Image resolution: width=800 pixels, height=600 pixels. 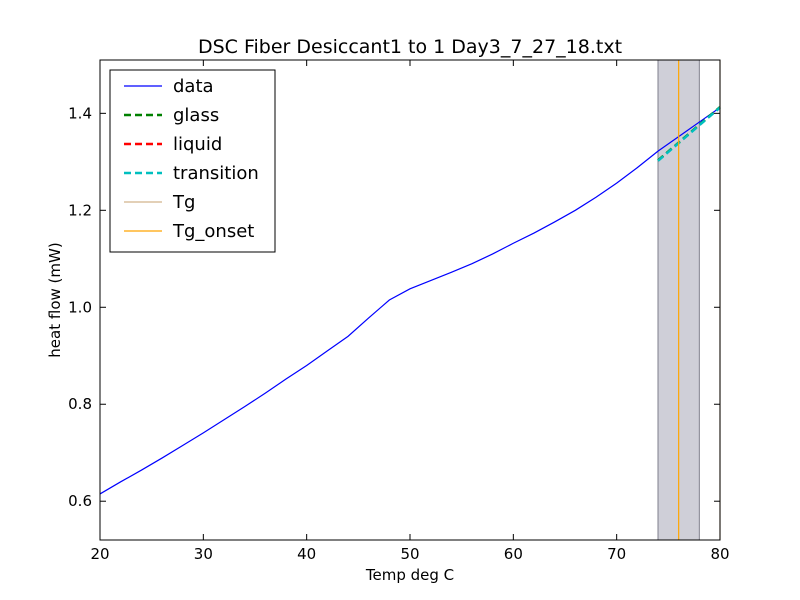 What do you see at coordinates (689, 134) in the screenshot?
I see `series-line-transition` at bounding box center [689, 134].